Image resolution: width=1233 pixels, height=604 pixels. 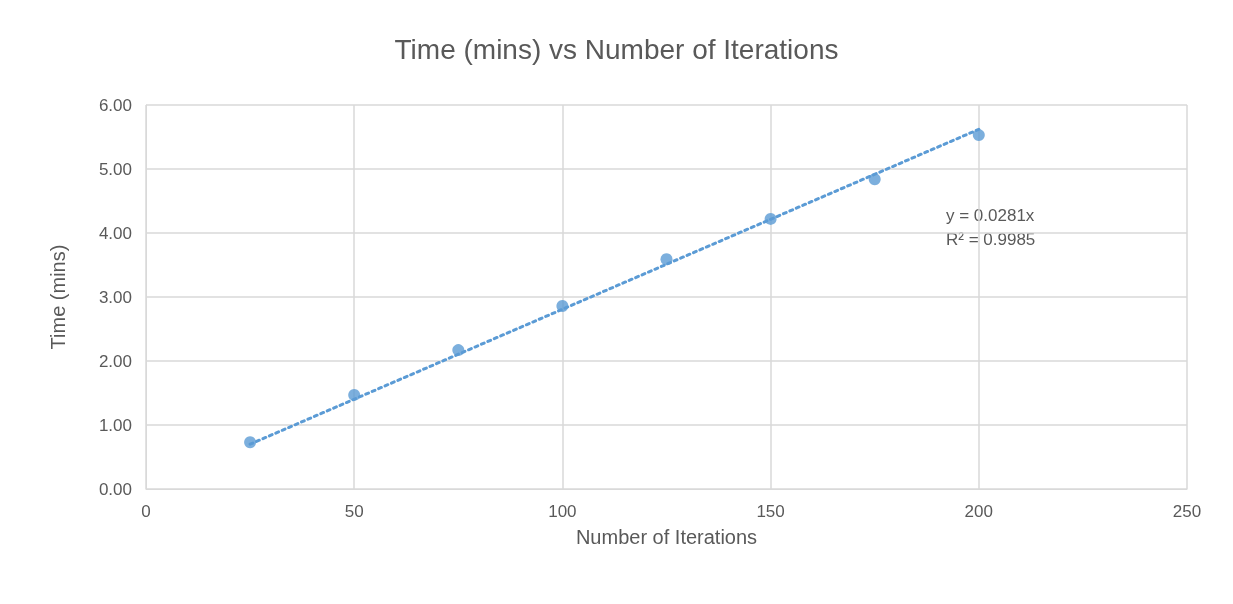 I want to click on y-tick-label: 1.00, so click(x=115, y=425).